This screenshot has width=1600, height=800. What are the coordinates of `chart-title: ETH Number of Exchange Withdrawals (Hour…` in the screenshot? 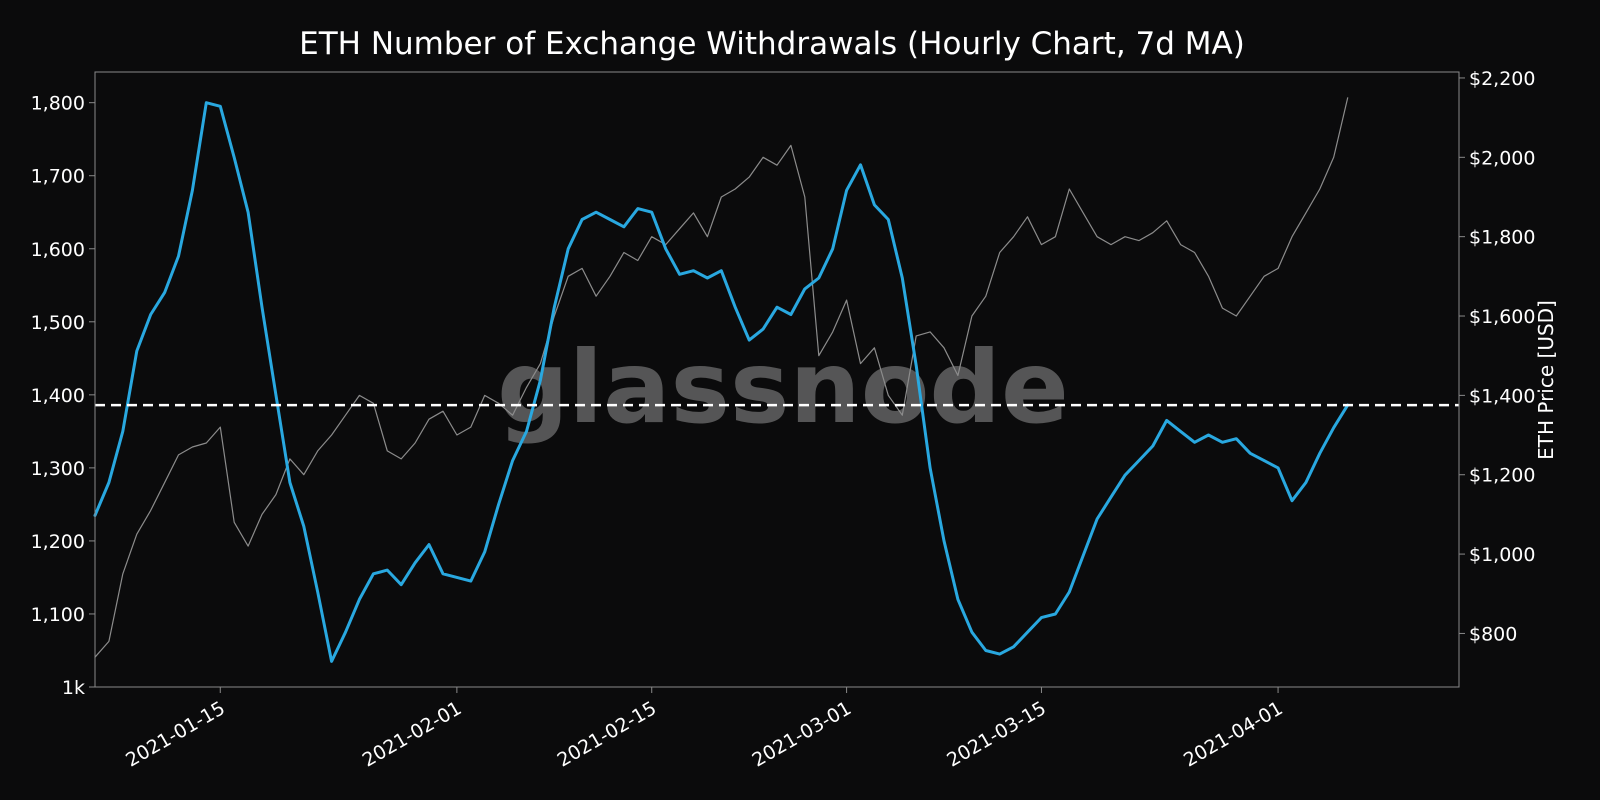 It's located at (772, 44).